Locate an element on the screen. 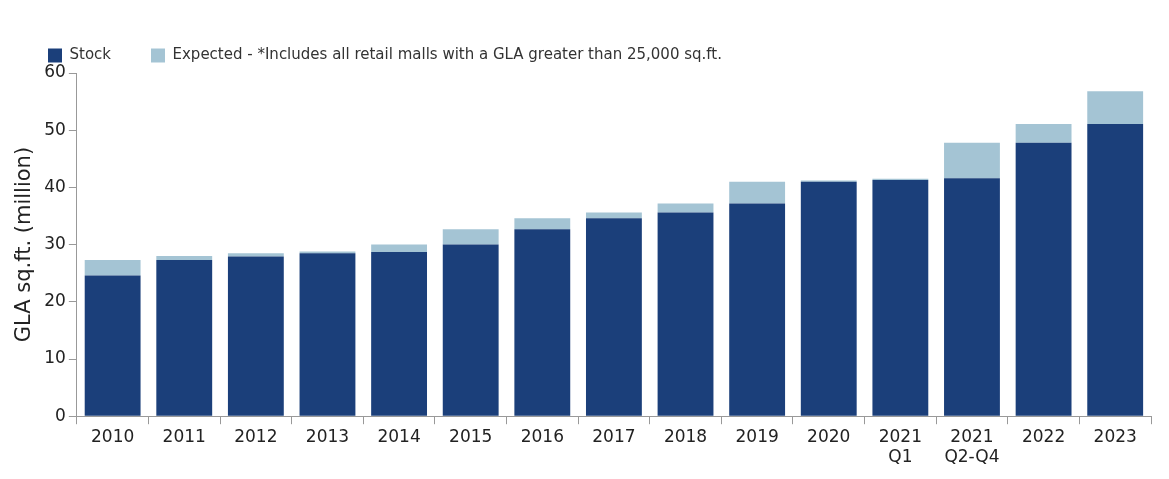  y-tick-label: 10 is located at coordinates (55, 357).